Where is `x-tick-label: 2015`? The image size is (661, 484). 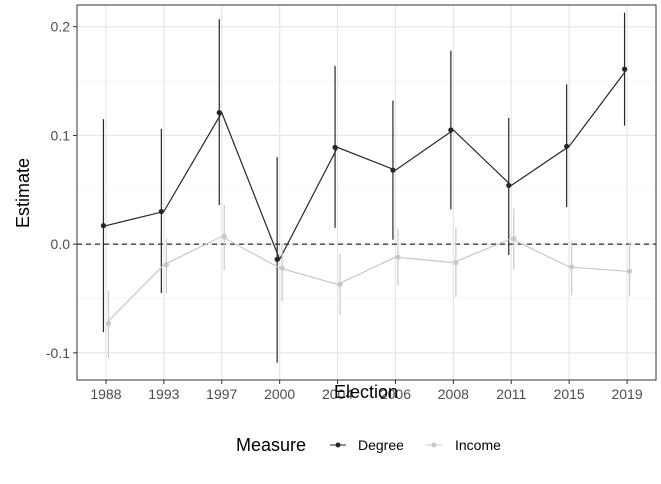
x-tick-label: 2015 is located at coordinates (569, 394).